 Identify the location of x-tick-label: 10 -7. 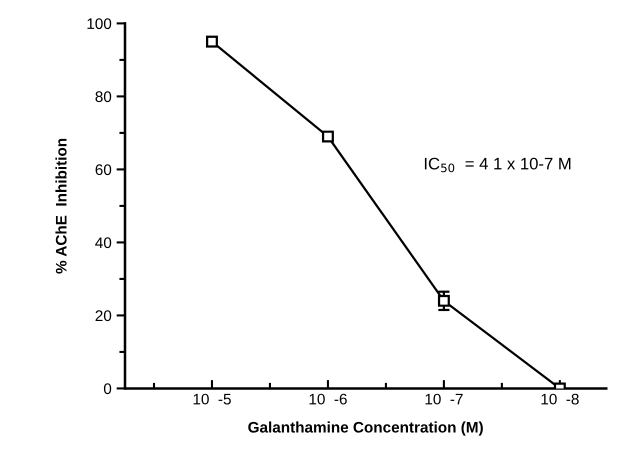
(444, 399).